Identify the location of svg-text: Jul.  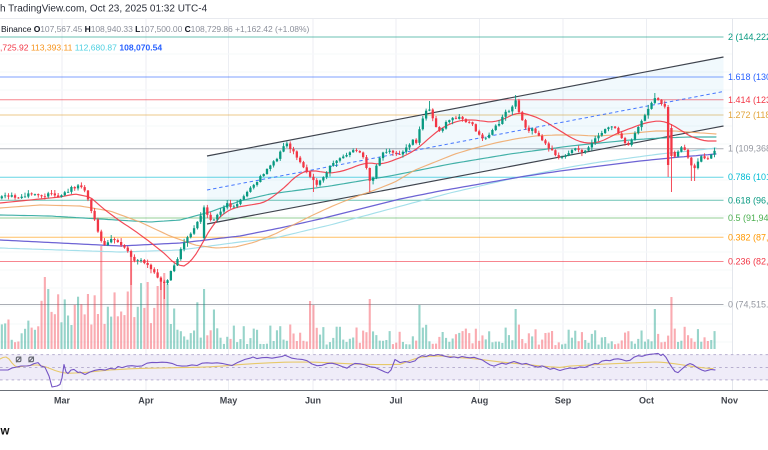
(395, 401).